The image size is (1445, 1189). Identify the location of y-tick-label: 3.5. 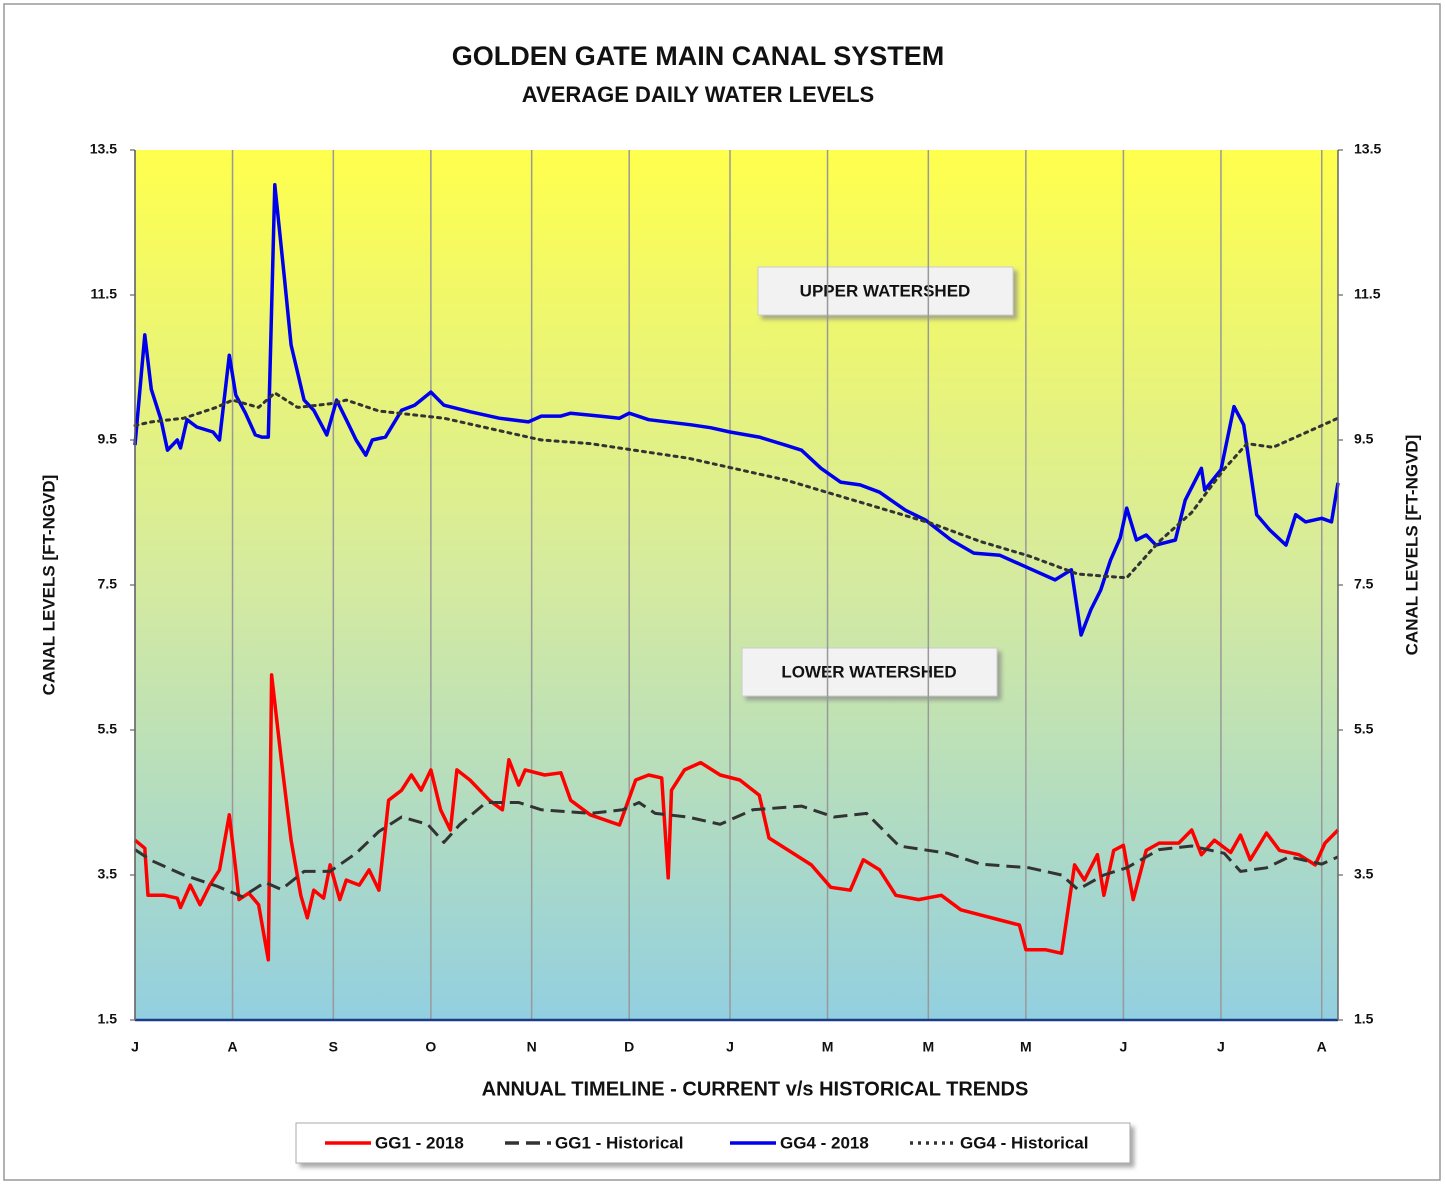
(108, 874).